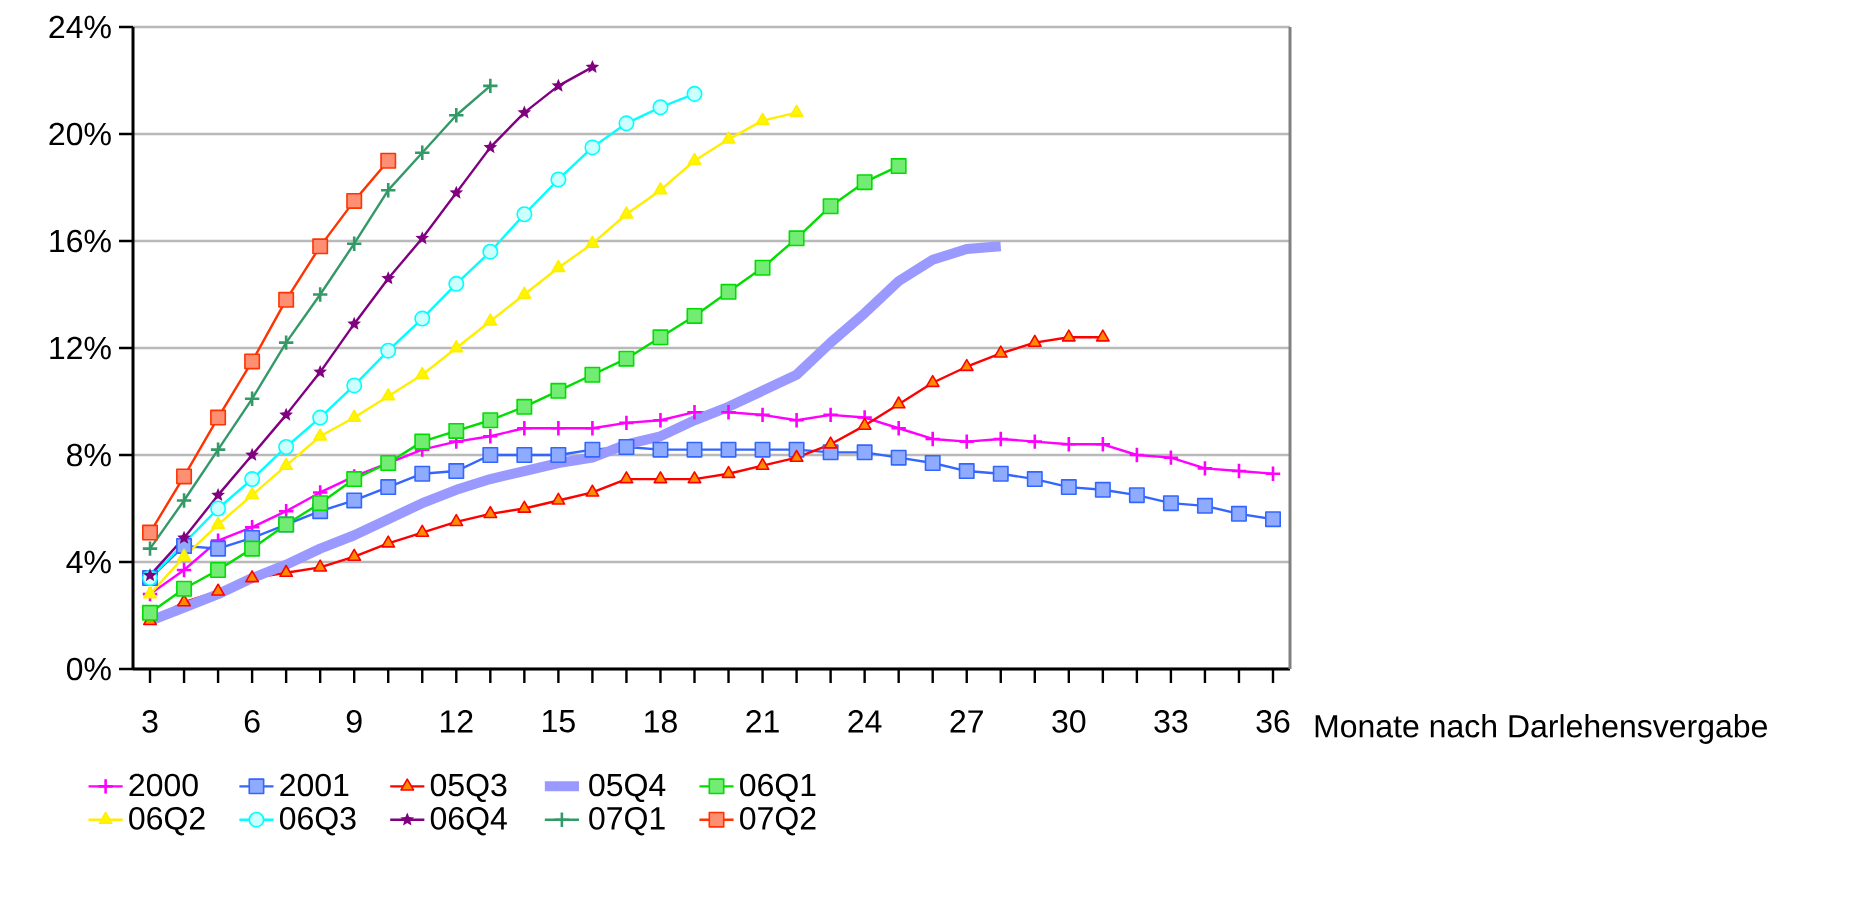 This screenshot has height=912, width=1872. What do you see at coordinates (80, 134) in the screenshot?
I see `y-tick-label: 20%` at bounding box center [80, 134].